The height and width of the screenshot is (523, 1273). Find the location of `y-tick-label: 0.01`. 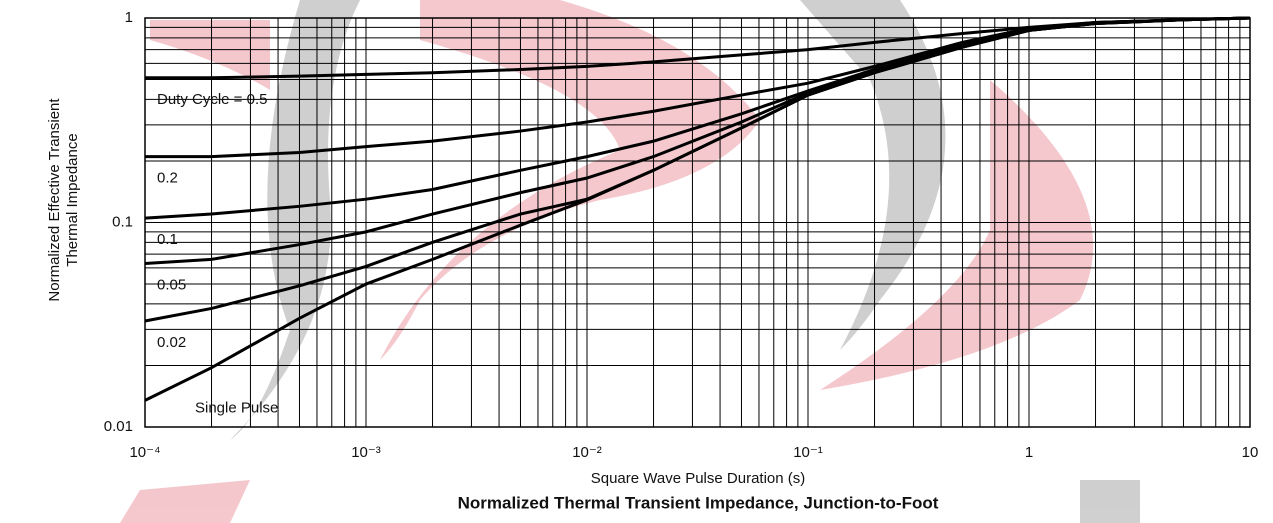

y-tick-label: 0.01 is located at coordinates (118, 426).